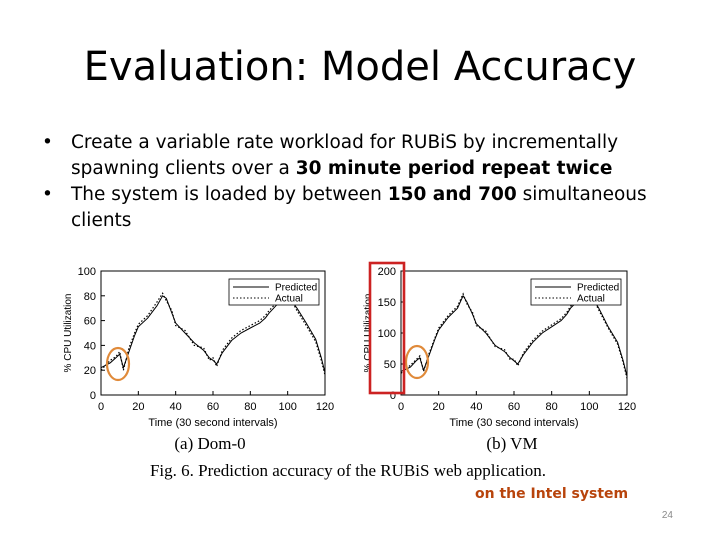  Describe the element at coordinates (390, 365) in the screenshot. I see `y-tick-label: 50` at that location.